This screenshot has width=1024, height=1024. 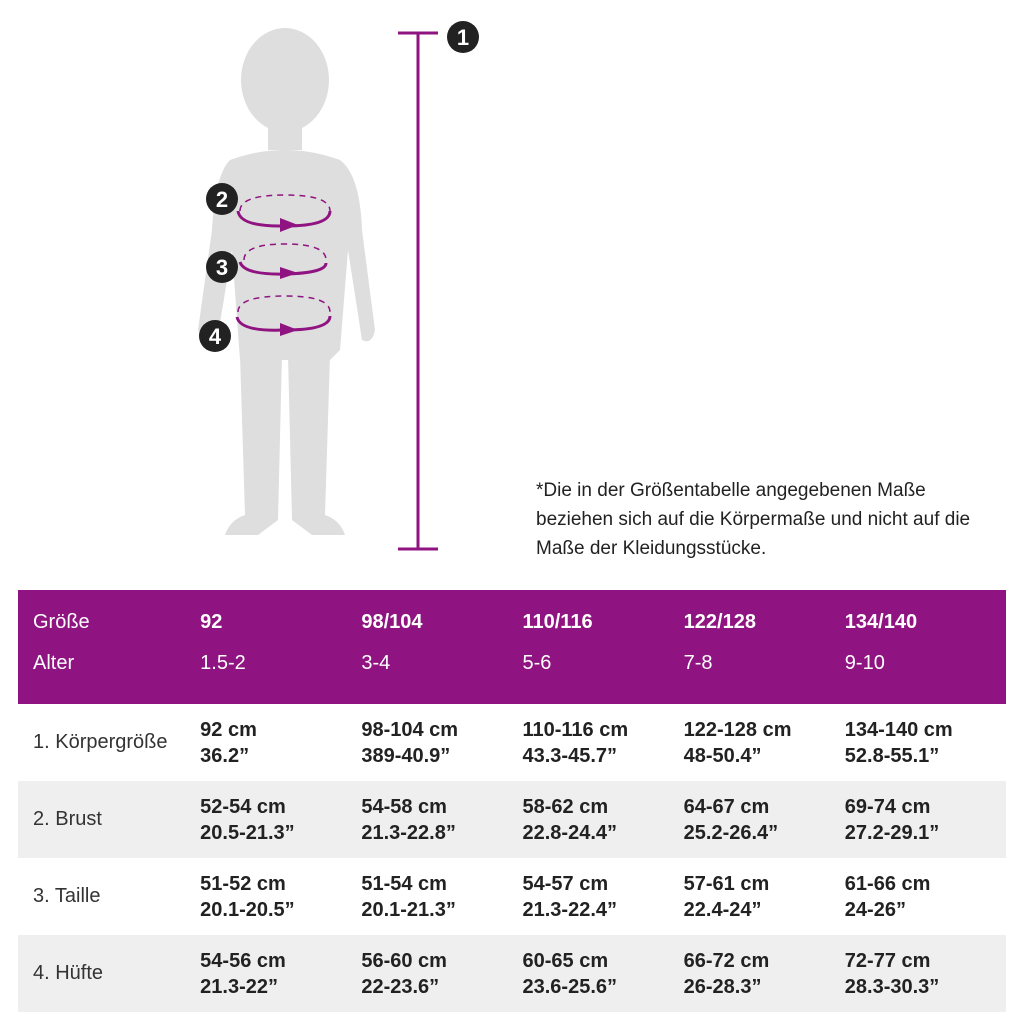 I want to click on inch-value: 22-23.6”, so click(x=400, y=986).